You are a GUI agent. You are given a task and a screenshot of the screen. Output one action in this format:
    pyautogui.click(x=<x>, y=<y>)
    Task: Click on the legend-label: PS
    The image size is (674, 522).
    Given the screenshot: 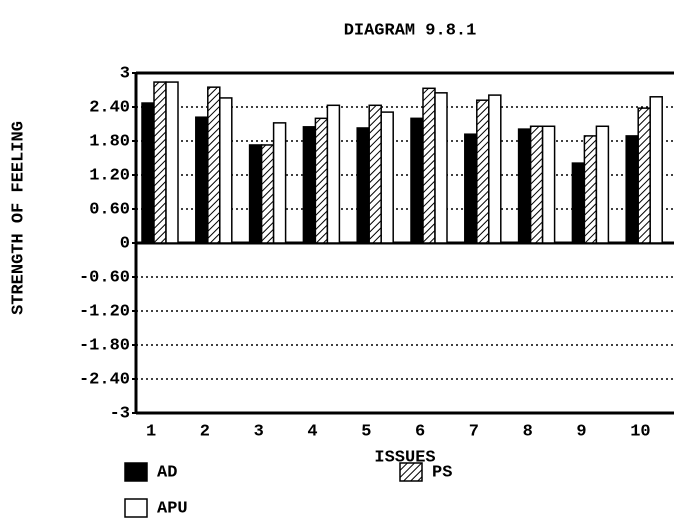 What is the action you would take?
    pyautogui.click(x=442, y=472)
    